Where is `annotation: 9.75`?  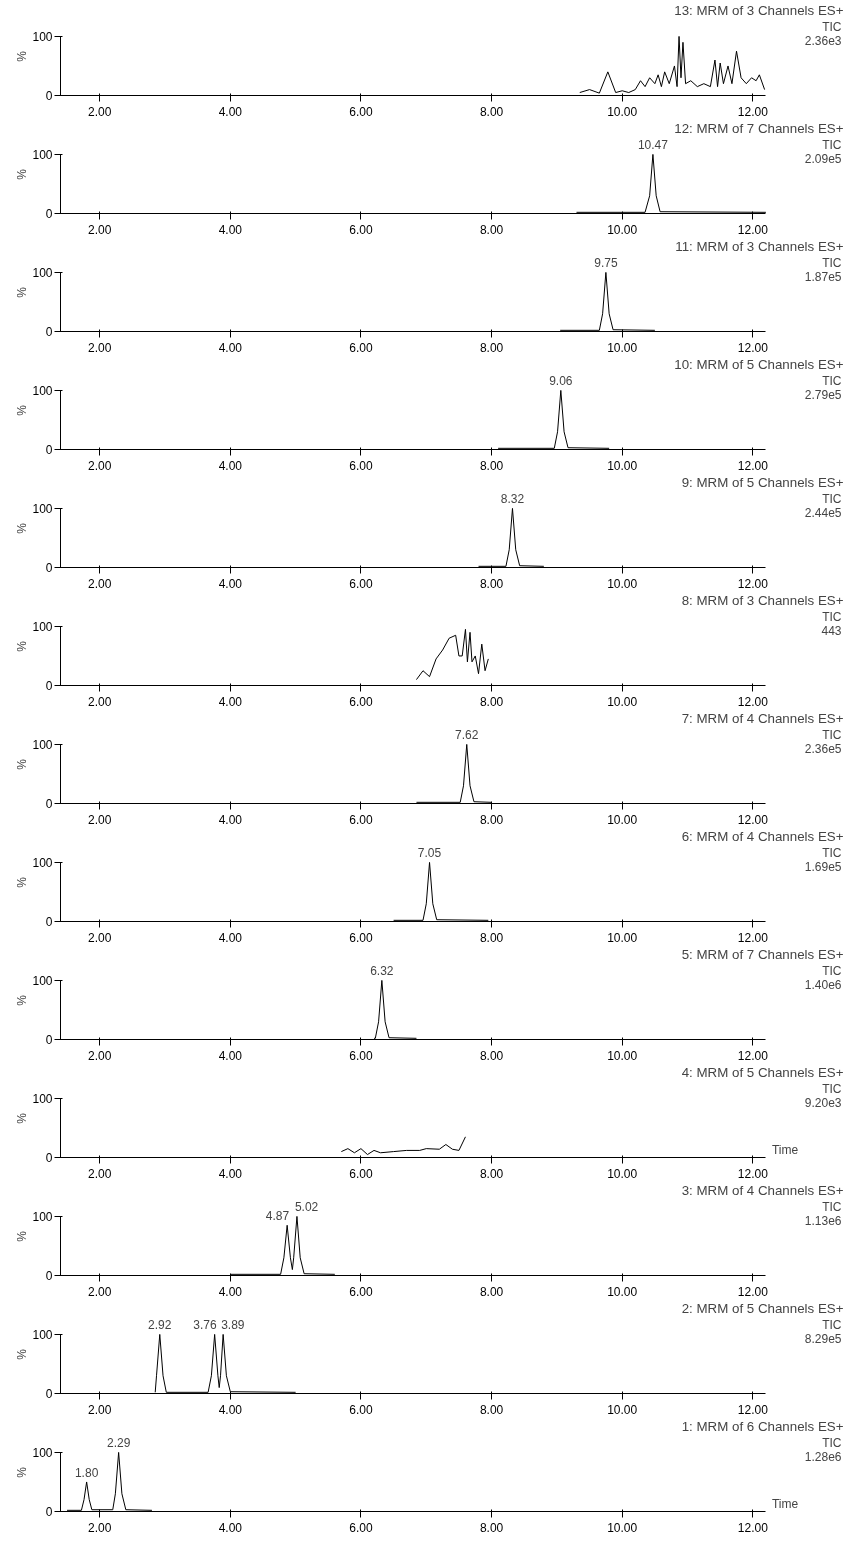 annotation: 9.75 is located at coordinates (606, 263).